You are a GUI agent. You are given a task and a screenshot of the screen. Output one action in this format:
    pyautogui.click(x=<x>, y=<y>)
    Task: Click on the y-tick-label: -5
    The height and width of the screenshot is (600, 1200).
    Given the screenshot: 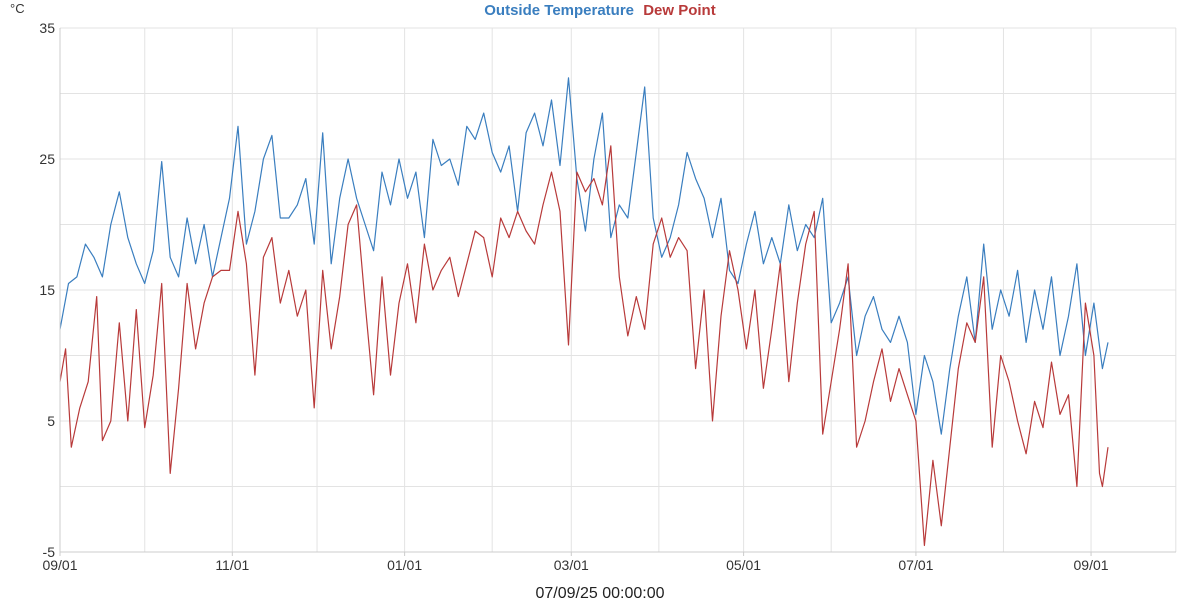 What is the action you would take?
    pyautogui.click(x=49, y=552)
    